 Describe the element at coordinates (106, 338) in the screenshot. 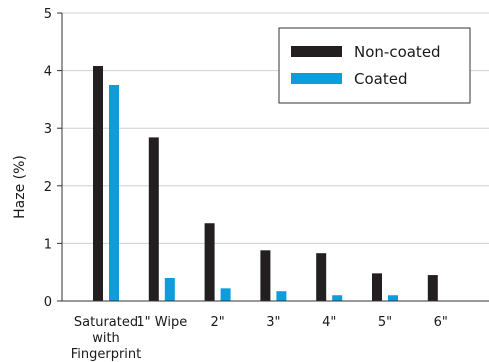

I see `x-tick-label: Saturated with Fingerprint` at that location.